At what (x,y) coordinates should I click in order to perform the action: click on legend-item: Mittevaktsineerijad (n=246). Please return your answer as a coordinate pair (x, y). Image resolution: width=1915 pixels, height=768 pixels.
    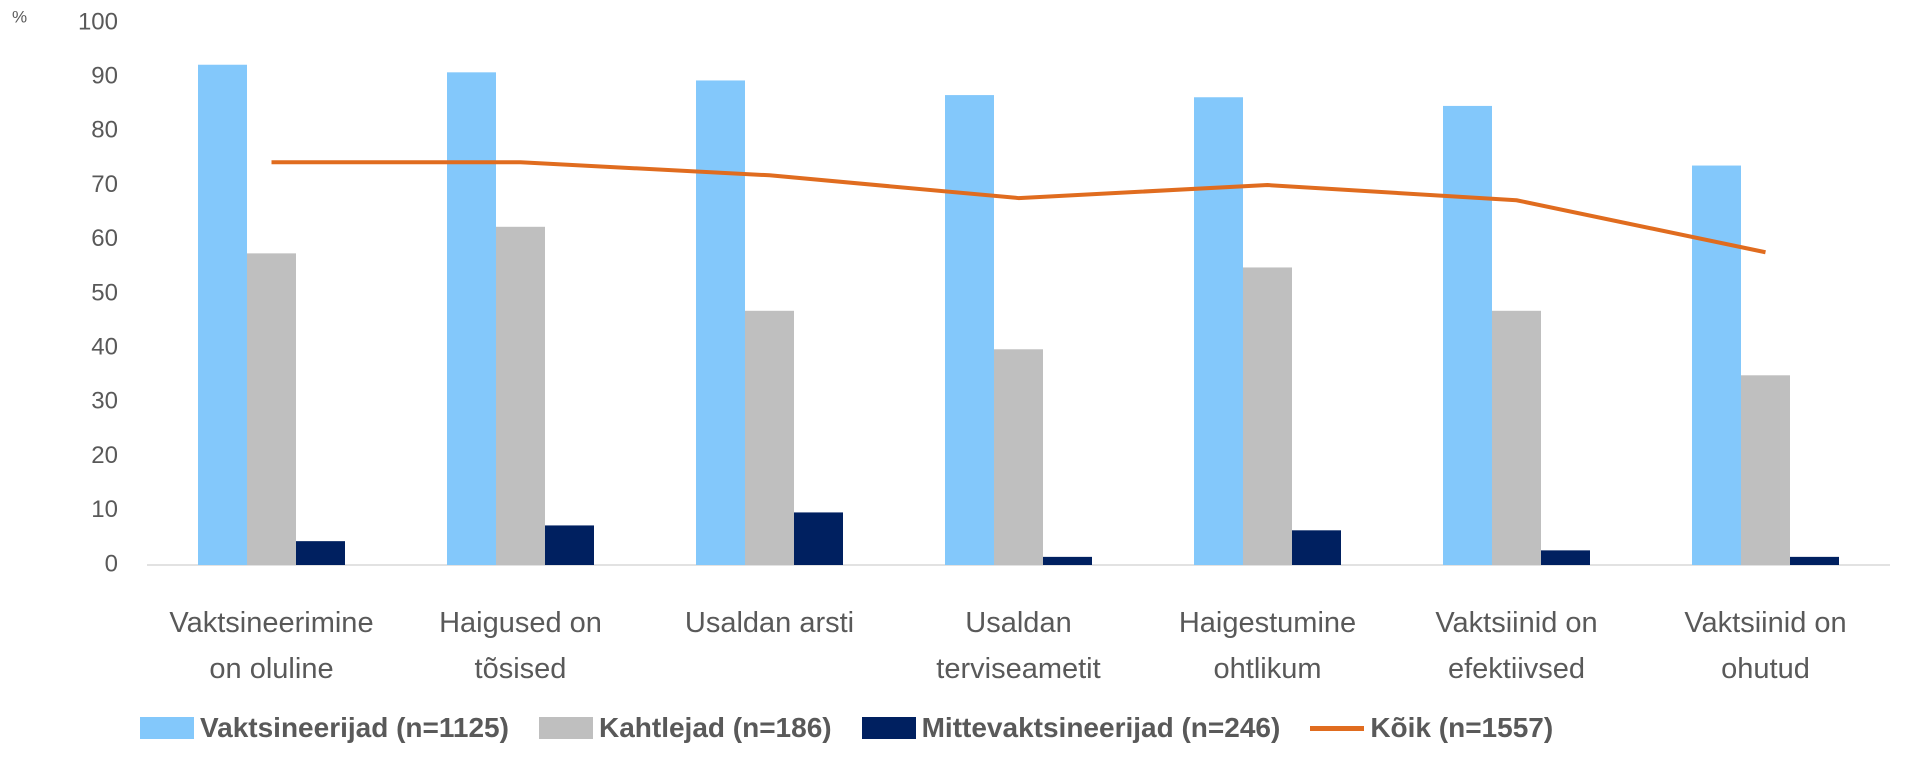
    Looking at the image, I should click on (1071, 728).